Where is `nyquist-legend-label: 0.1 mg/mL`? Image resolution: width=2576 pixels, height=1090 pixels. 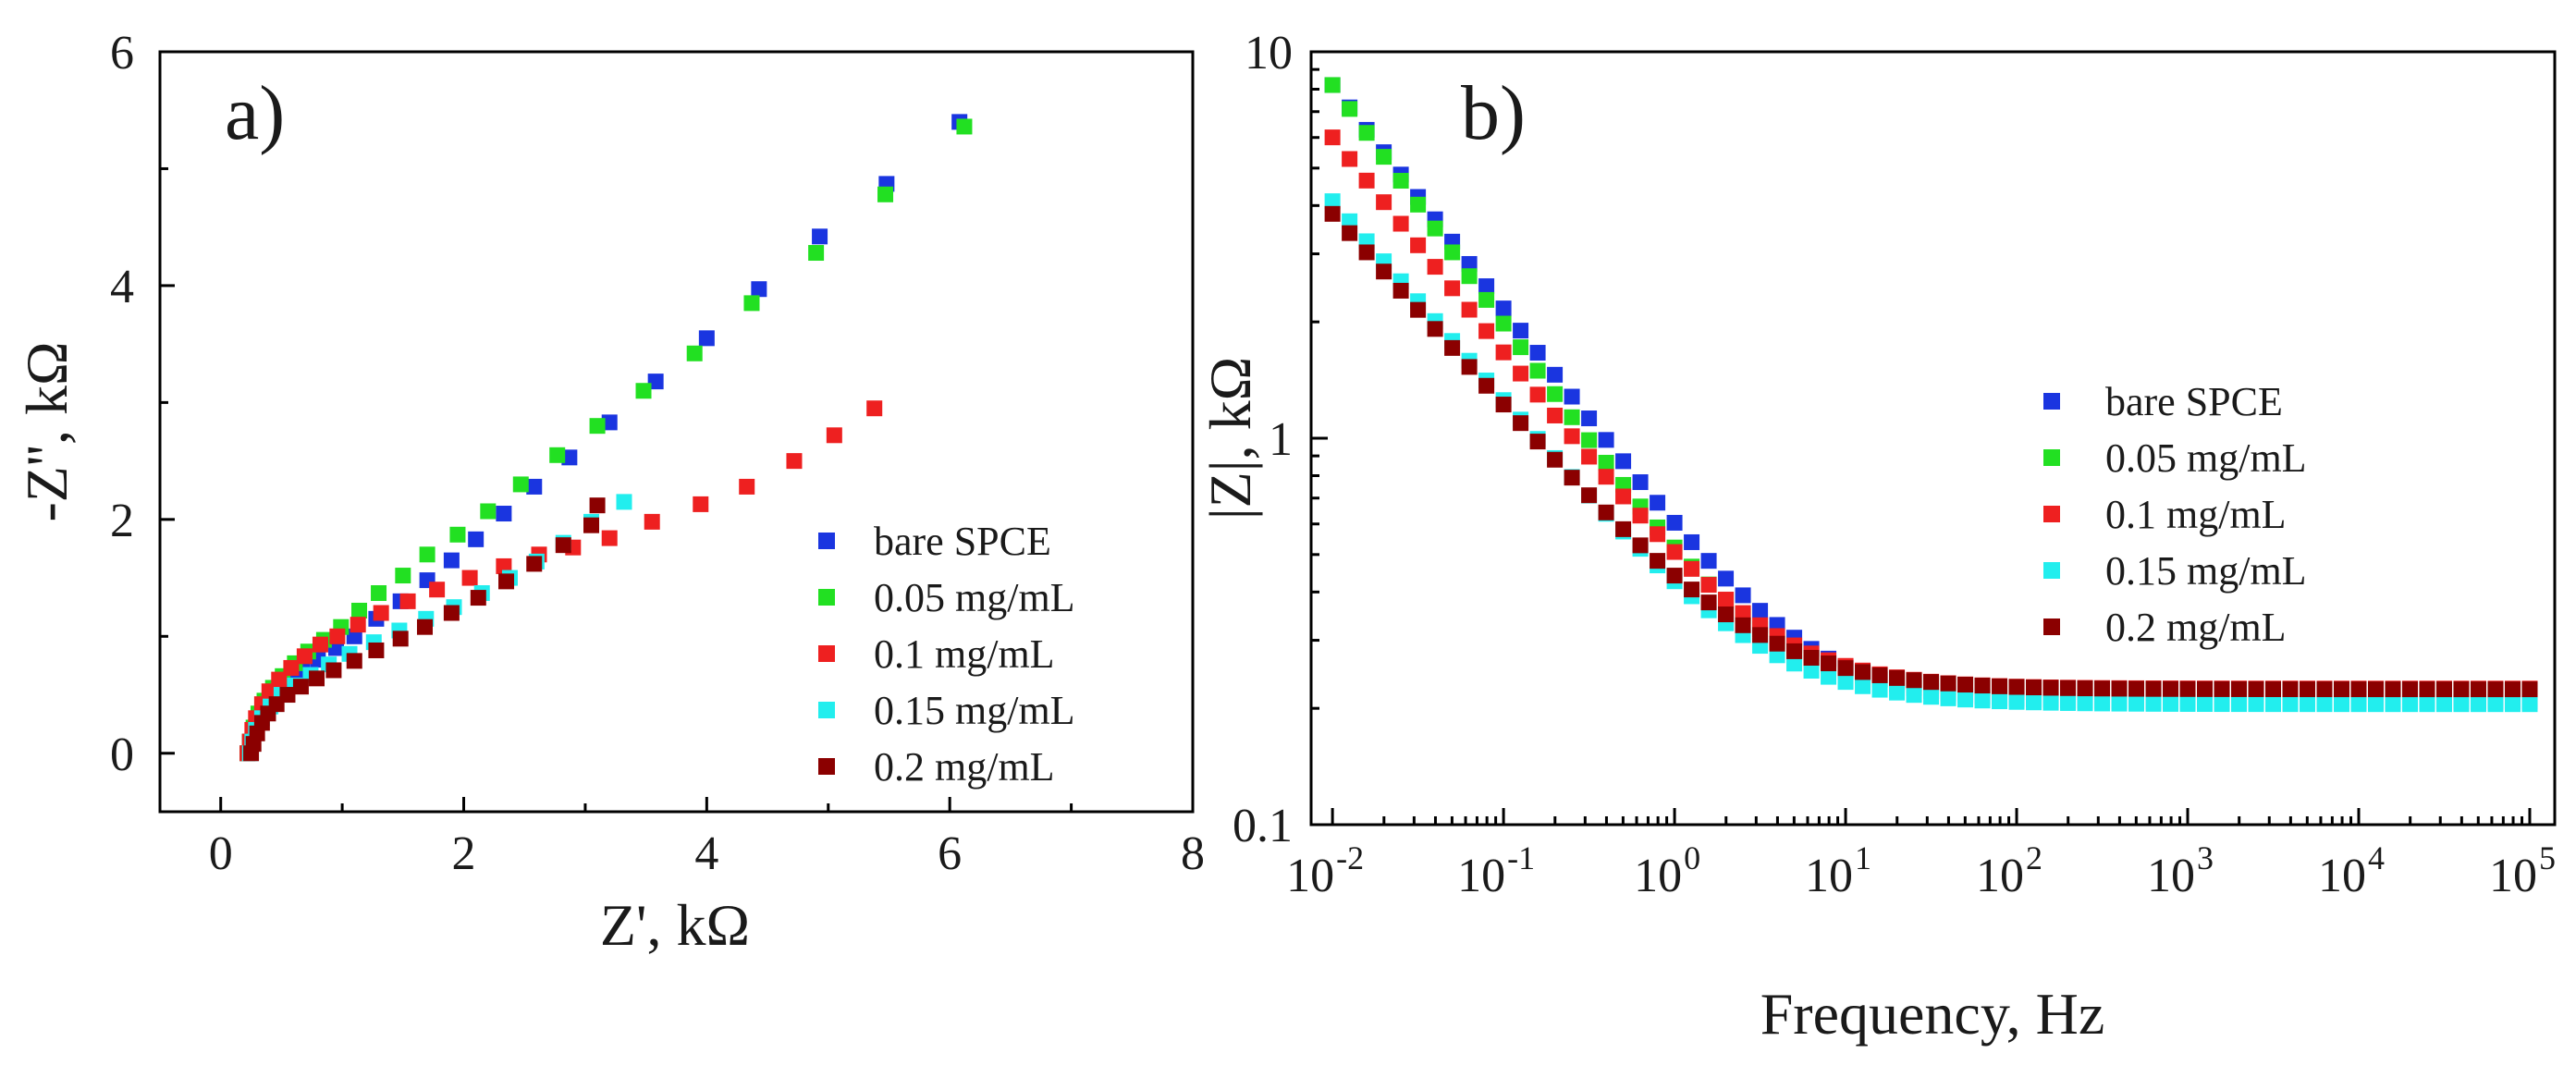
nyquist-legend-label: 0.1 mg/mL is located at coordinates (965, 654).